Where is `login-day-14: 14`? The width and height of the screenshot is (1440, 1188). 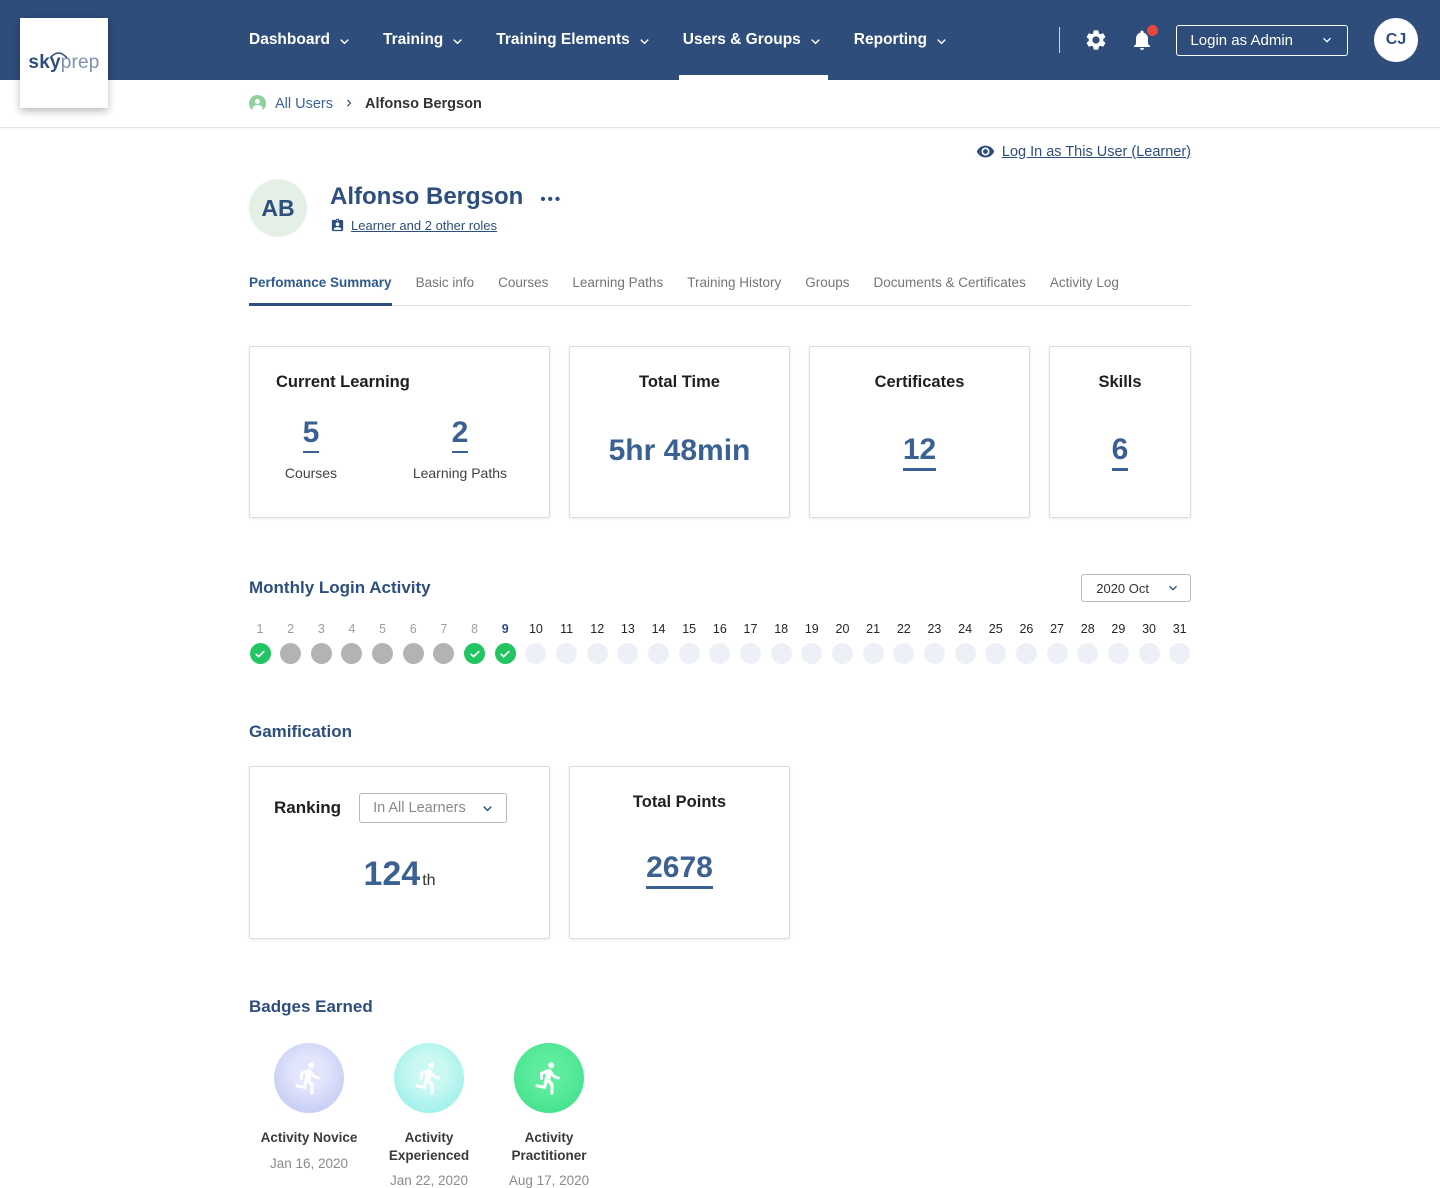 login-day-14: 14 is located at coordinates (659, 643).